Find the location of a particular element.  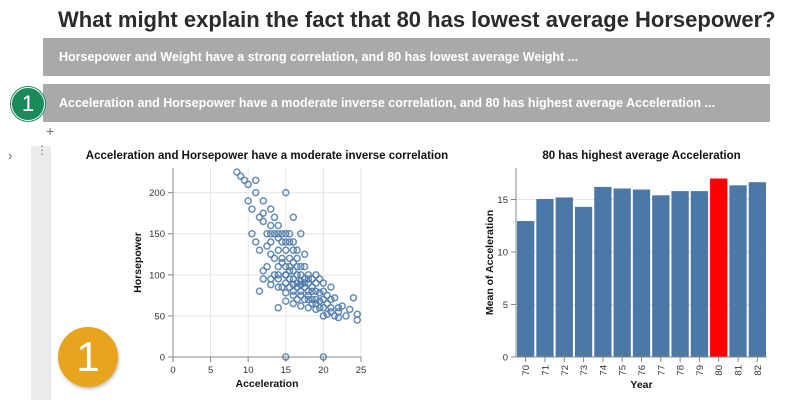

x-tick-label: 0 is located at coordinates (172, 370).